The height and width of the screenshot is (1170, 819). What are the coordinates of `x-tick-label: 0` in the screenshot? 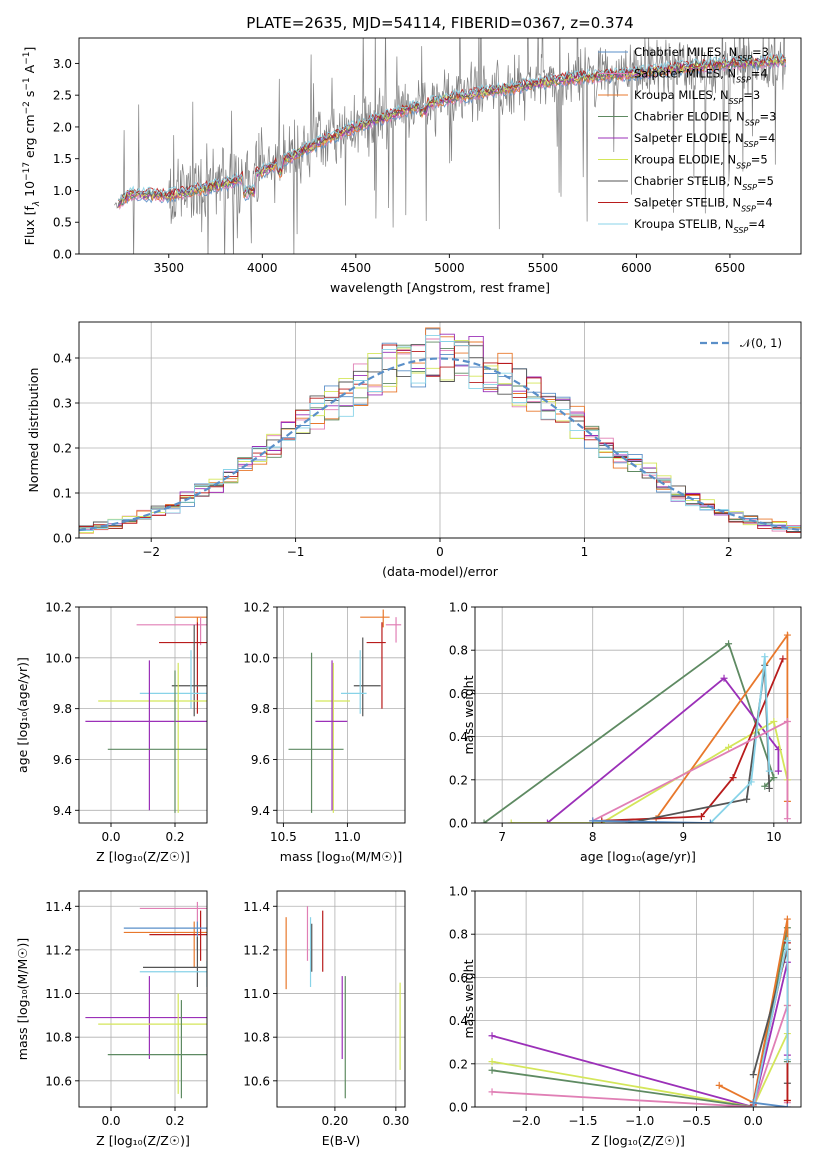 It's located at (440, 552).